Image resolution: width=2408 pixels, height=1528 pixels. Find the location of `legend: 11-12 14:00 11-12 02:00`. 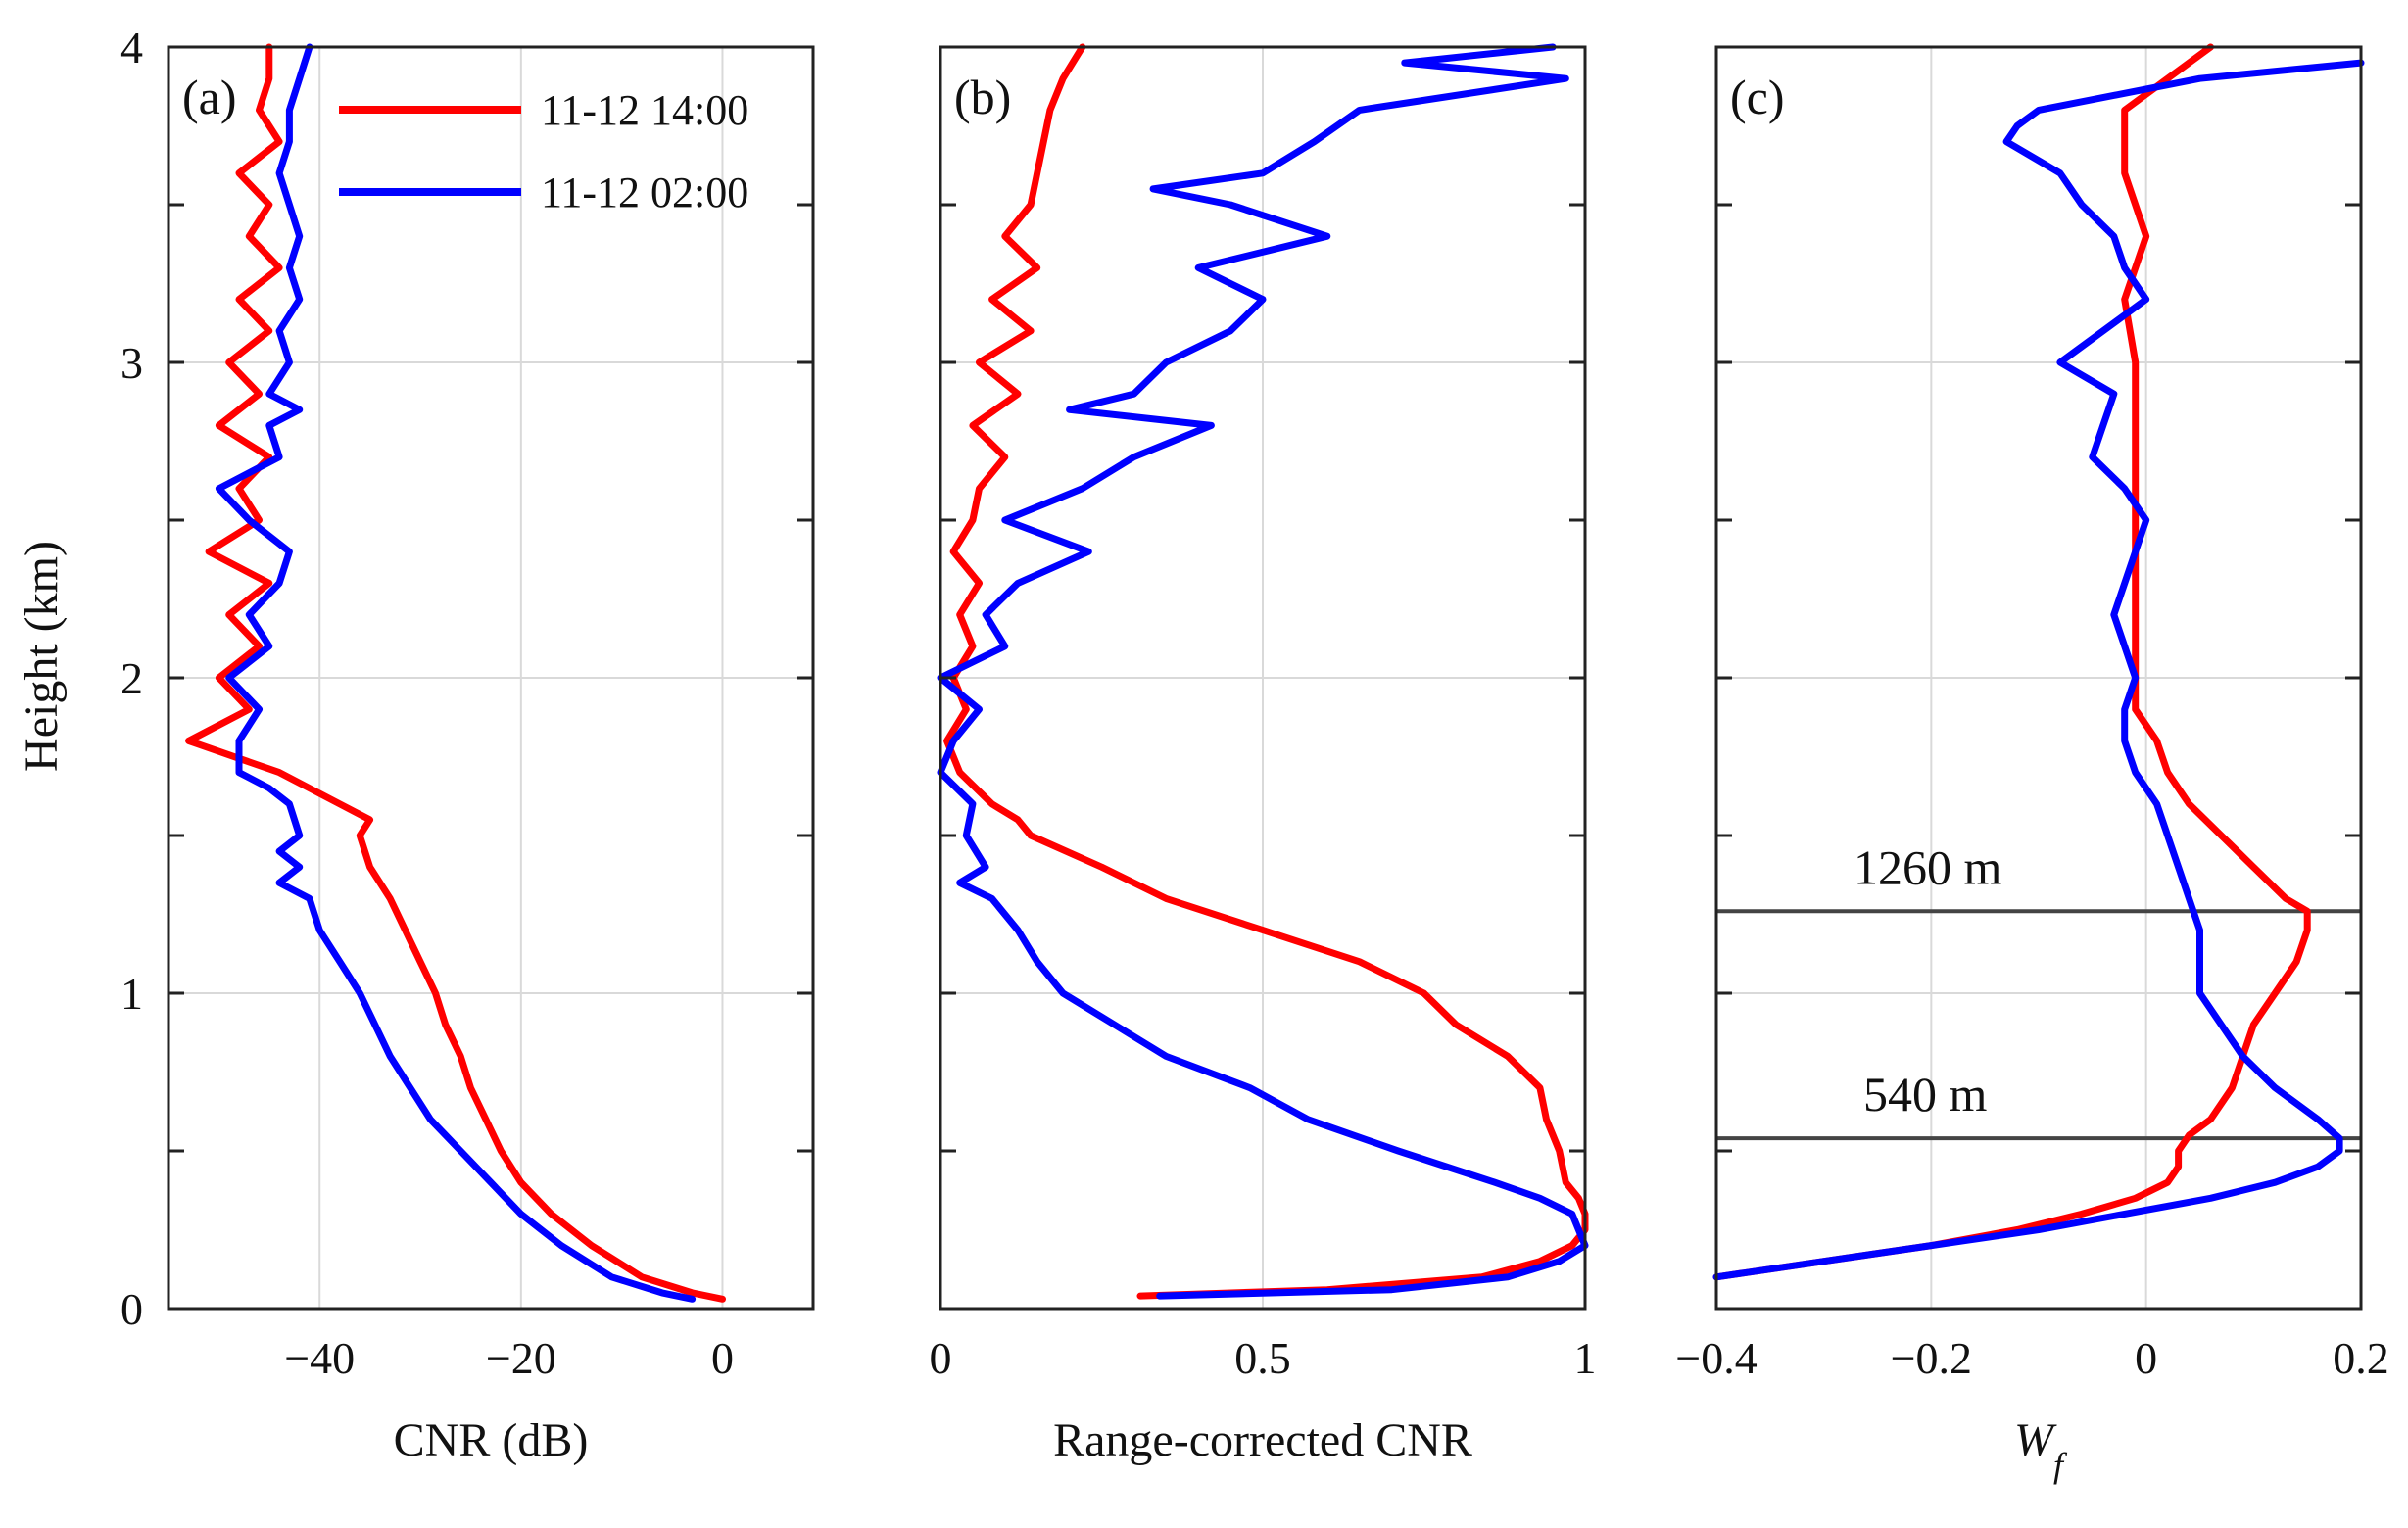

legend: 11-12 14:00 11-12 02:00 is located at coordinates (543, 151).